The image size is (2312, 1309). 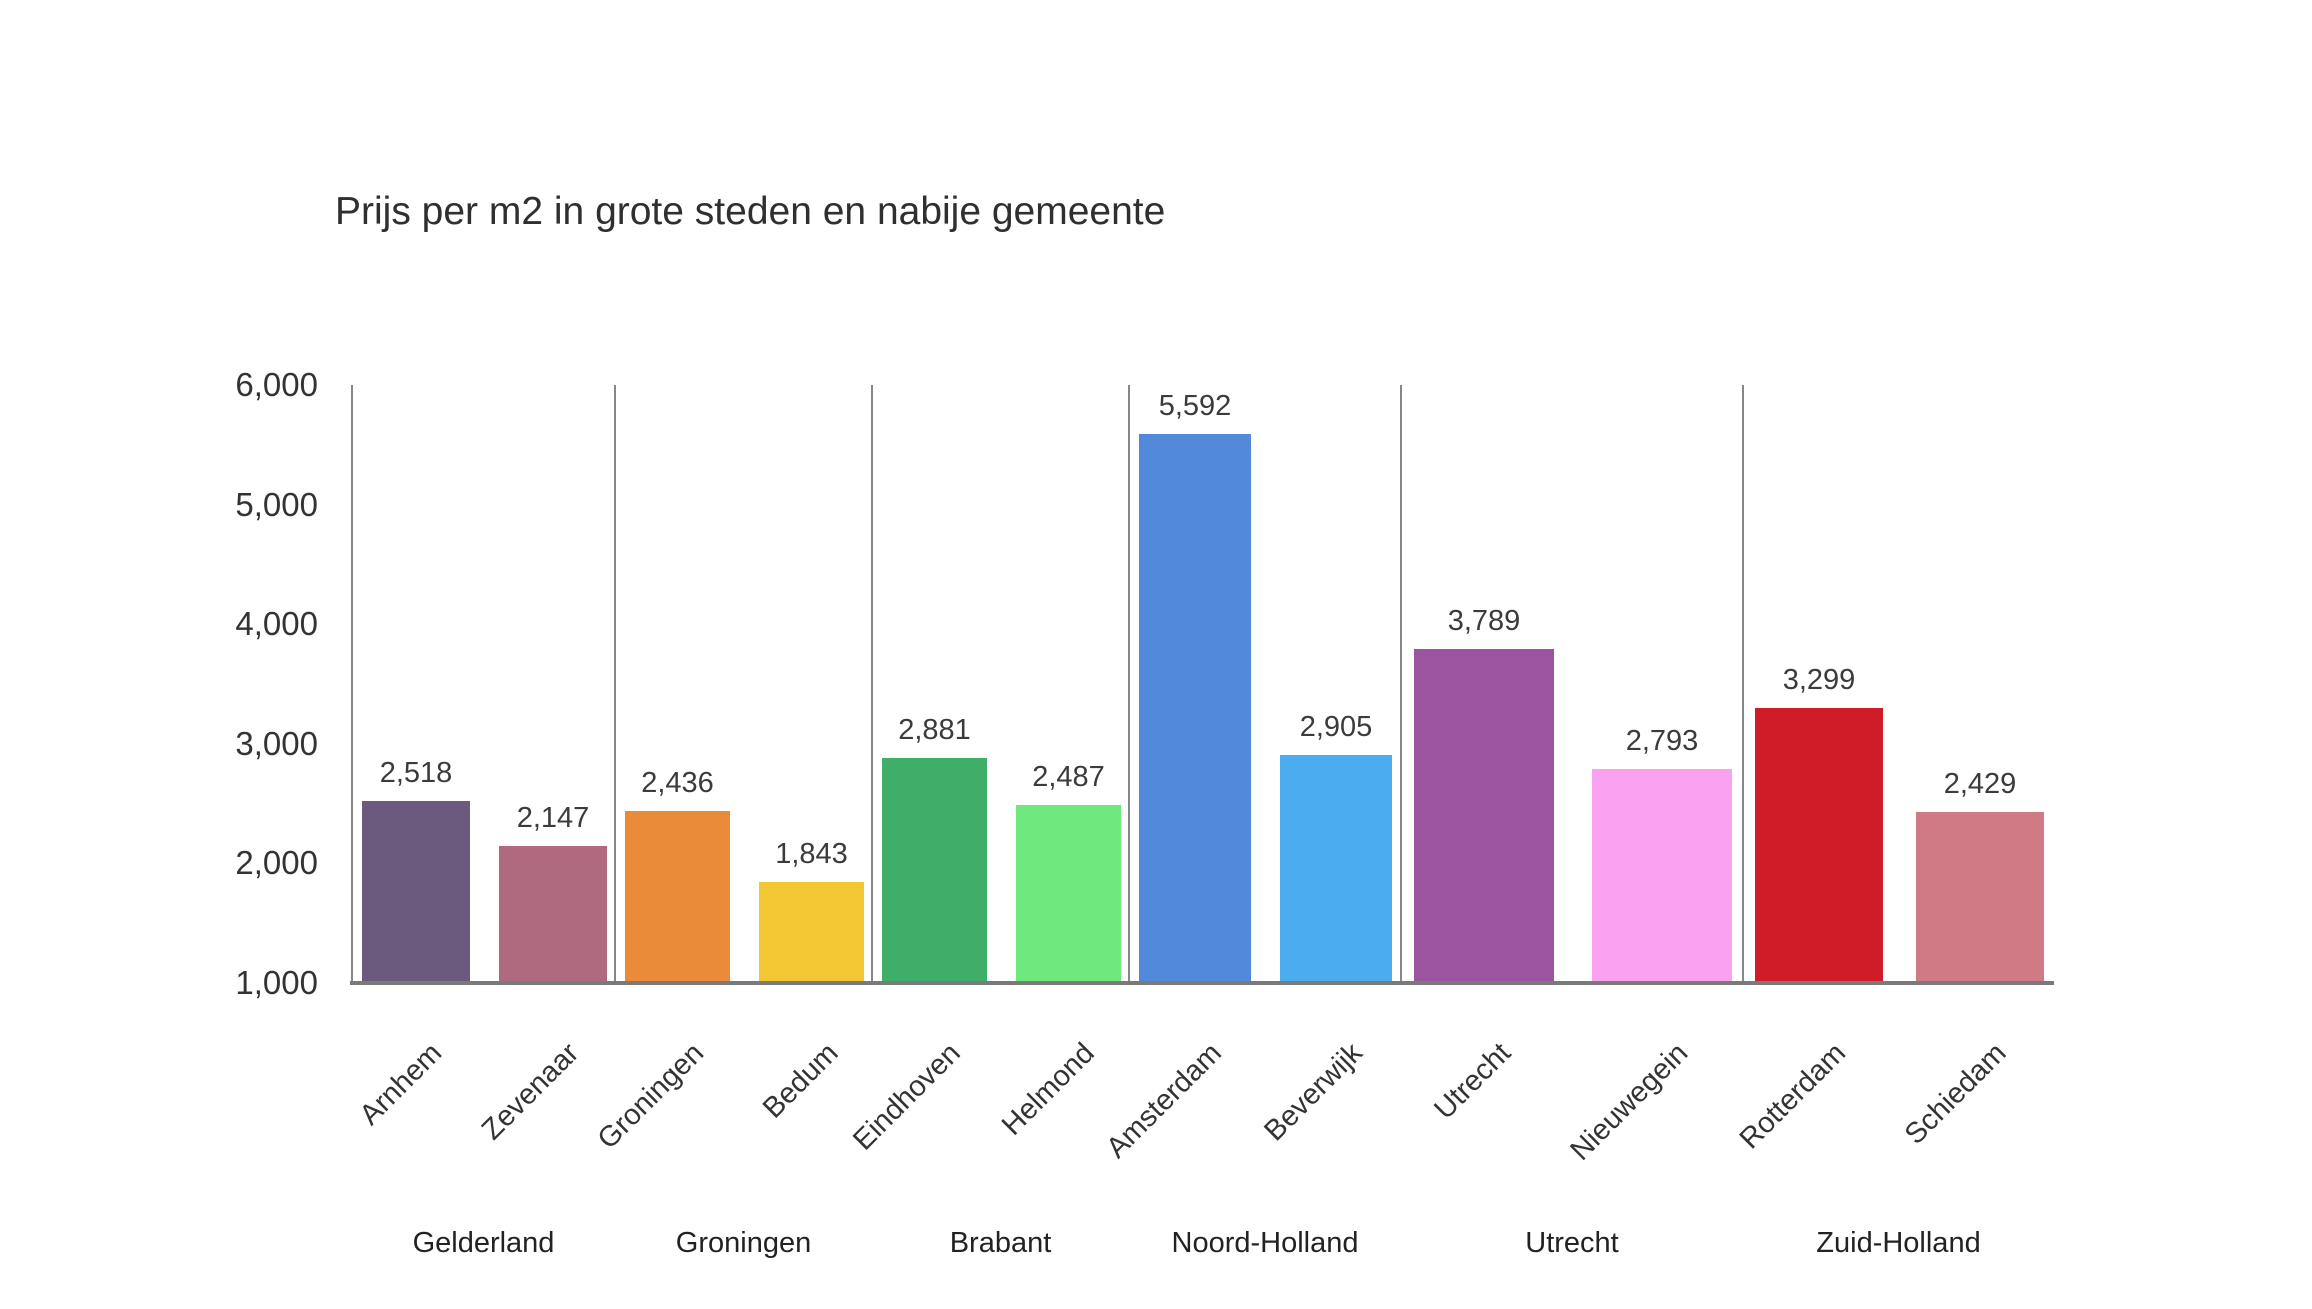 What do you see at coordinates (276, 624) in the screenshot?
I see `y-axis-tick-label: 4,000` at bounding box center [276, 624].